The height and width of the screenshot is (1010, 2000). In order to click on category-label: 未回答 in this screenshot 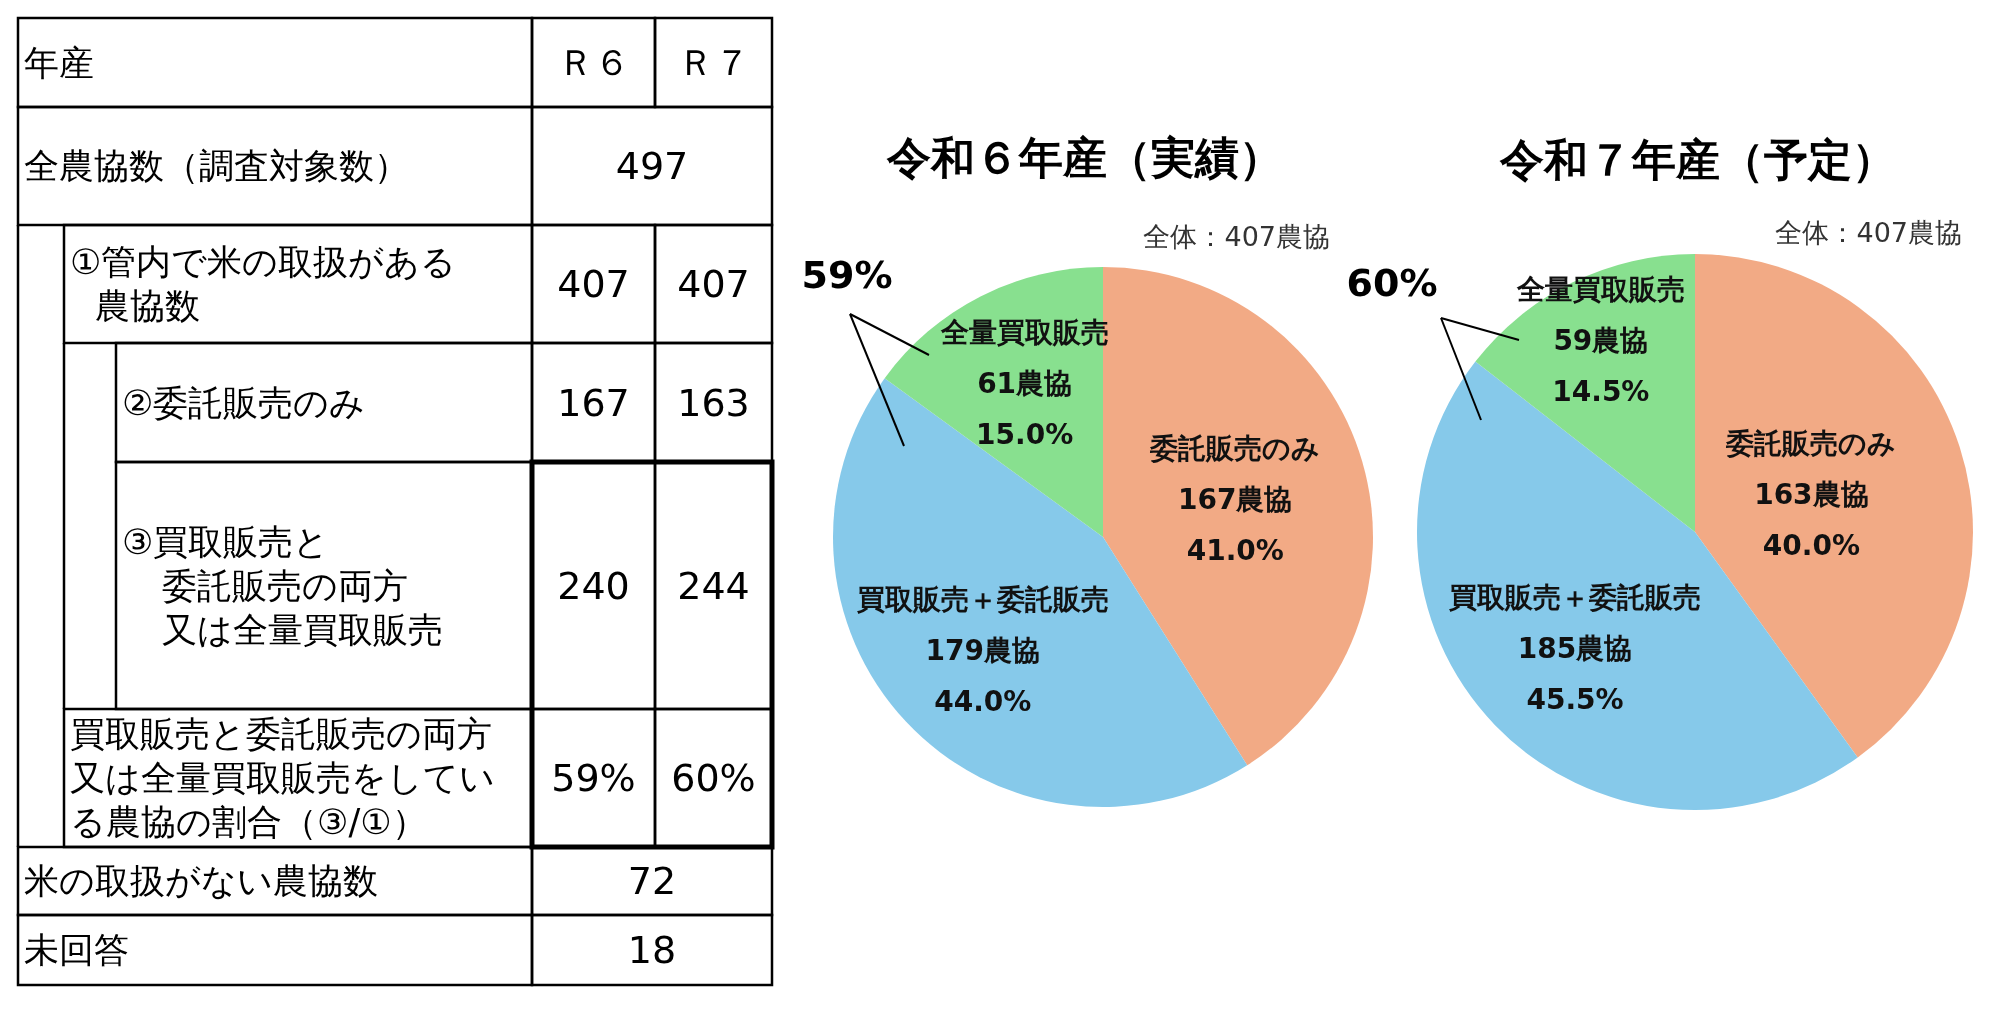, I will do `click(76, 950)`.